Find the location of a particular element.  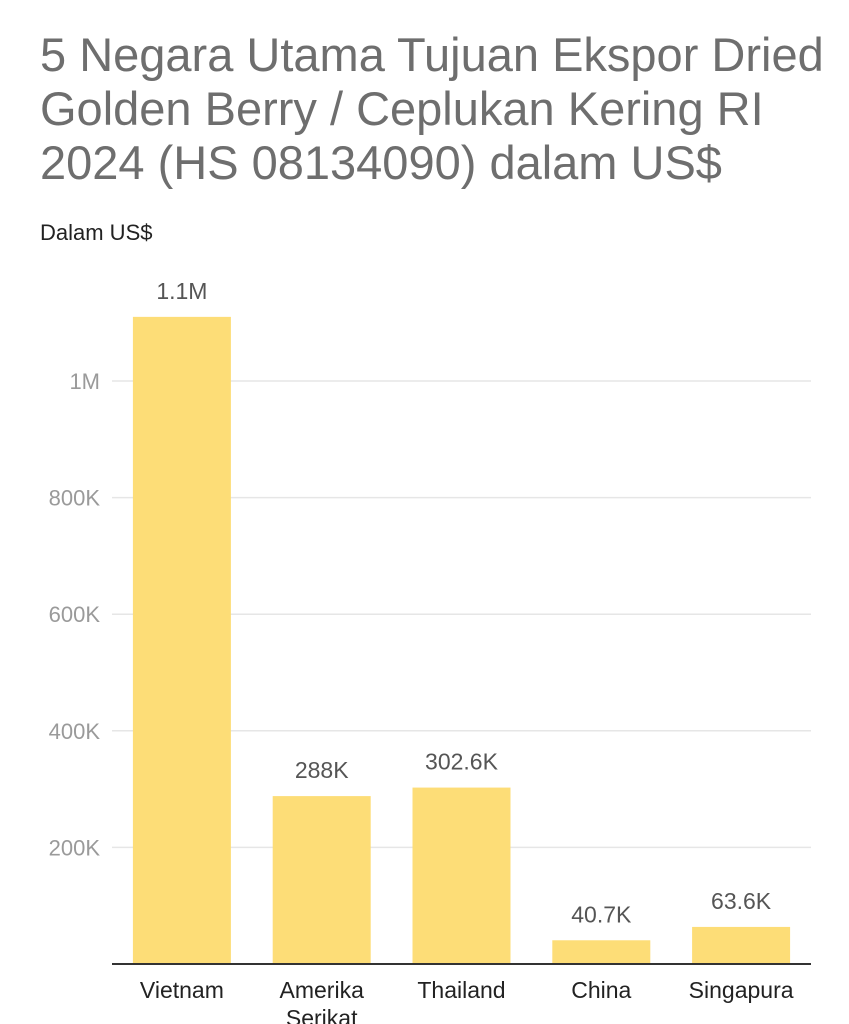

category-label: Serikat is located at coordinates (322, 1014).